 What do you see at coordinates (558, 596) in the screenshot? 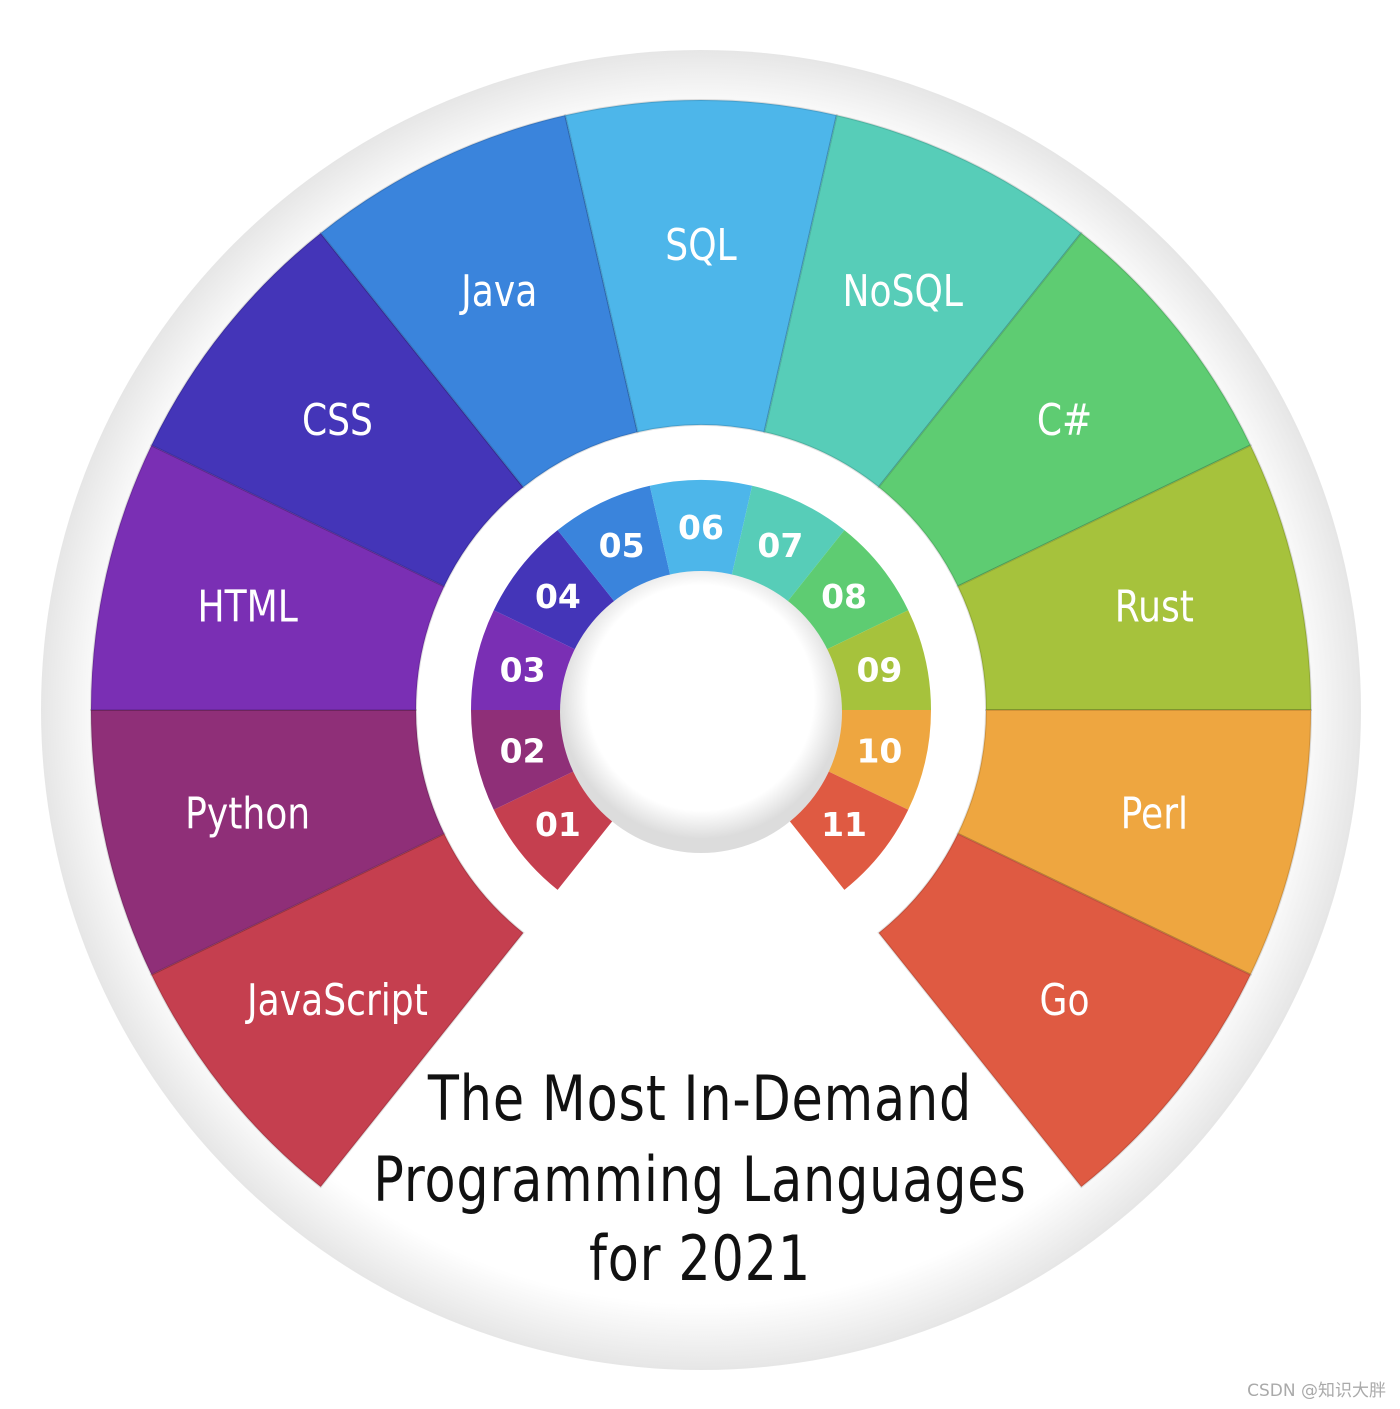
I see `number-04: 04` at bounding box center [558, 596].